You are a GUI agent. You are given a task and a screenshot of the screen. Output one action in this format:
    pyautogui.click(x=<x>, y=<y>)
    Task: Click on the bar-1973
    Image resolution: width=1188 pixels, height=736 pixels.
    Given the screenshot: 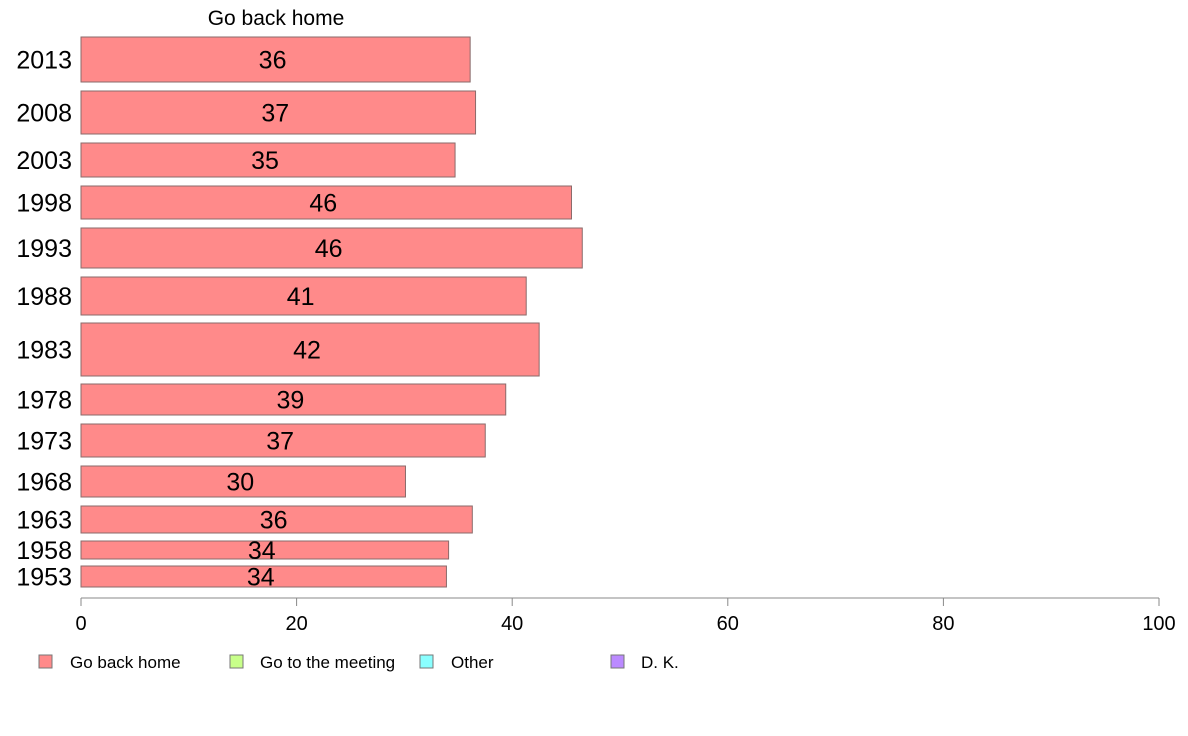 What is the action you would take?
    pyautogui.click(x=283, y=440)
    